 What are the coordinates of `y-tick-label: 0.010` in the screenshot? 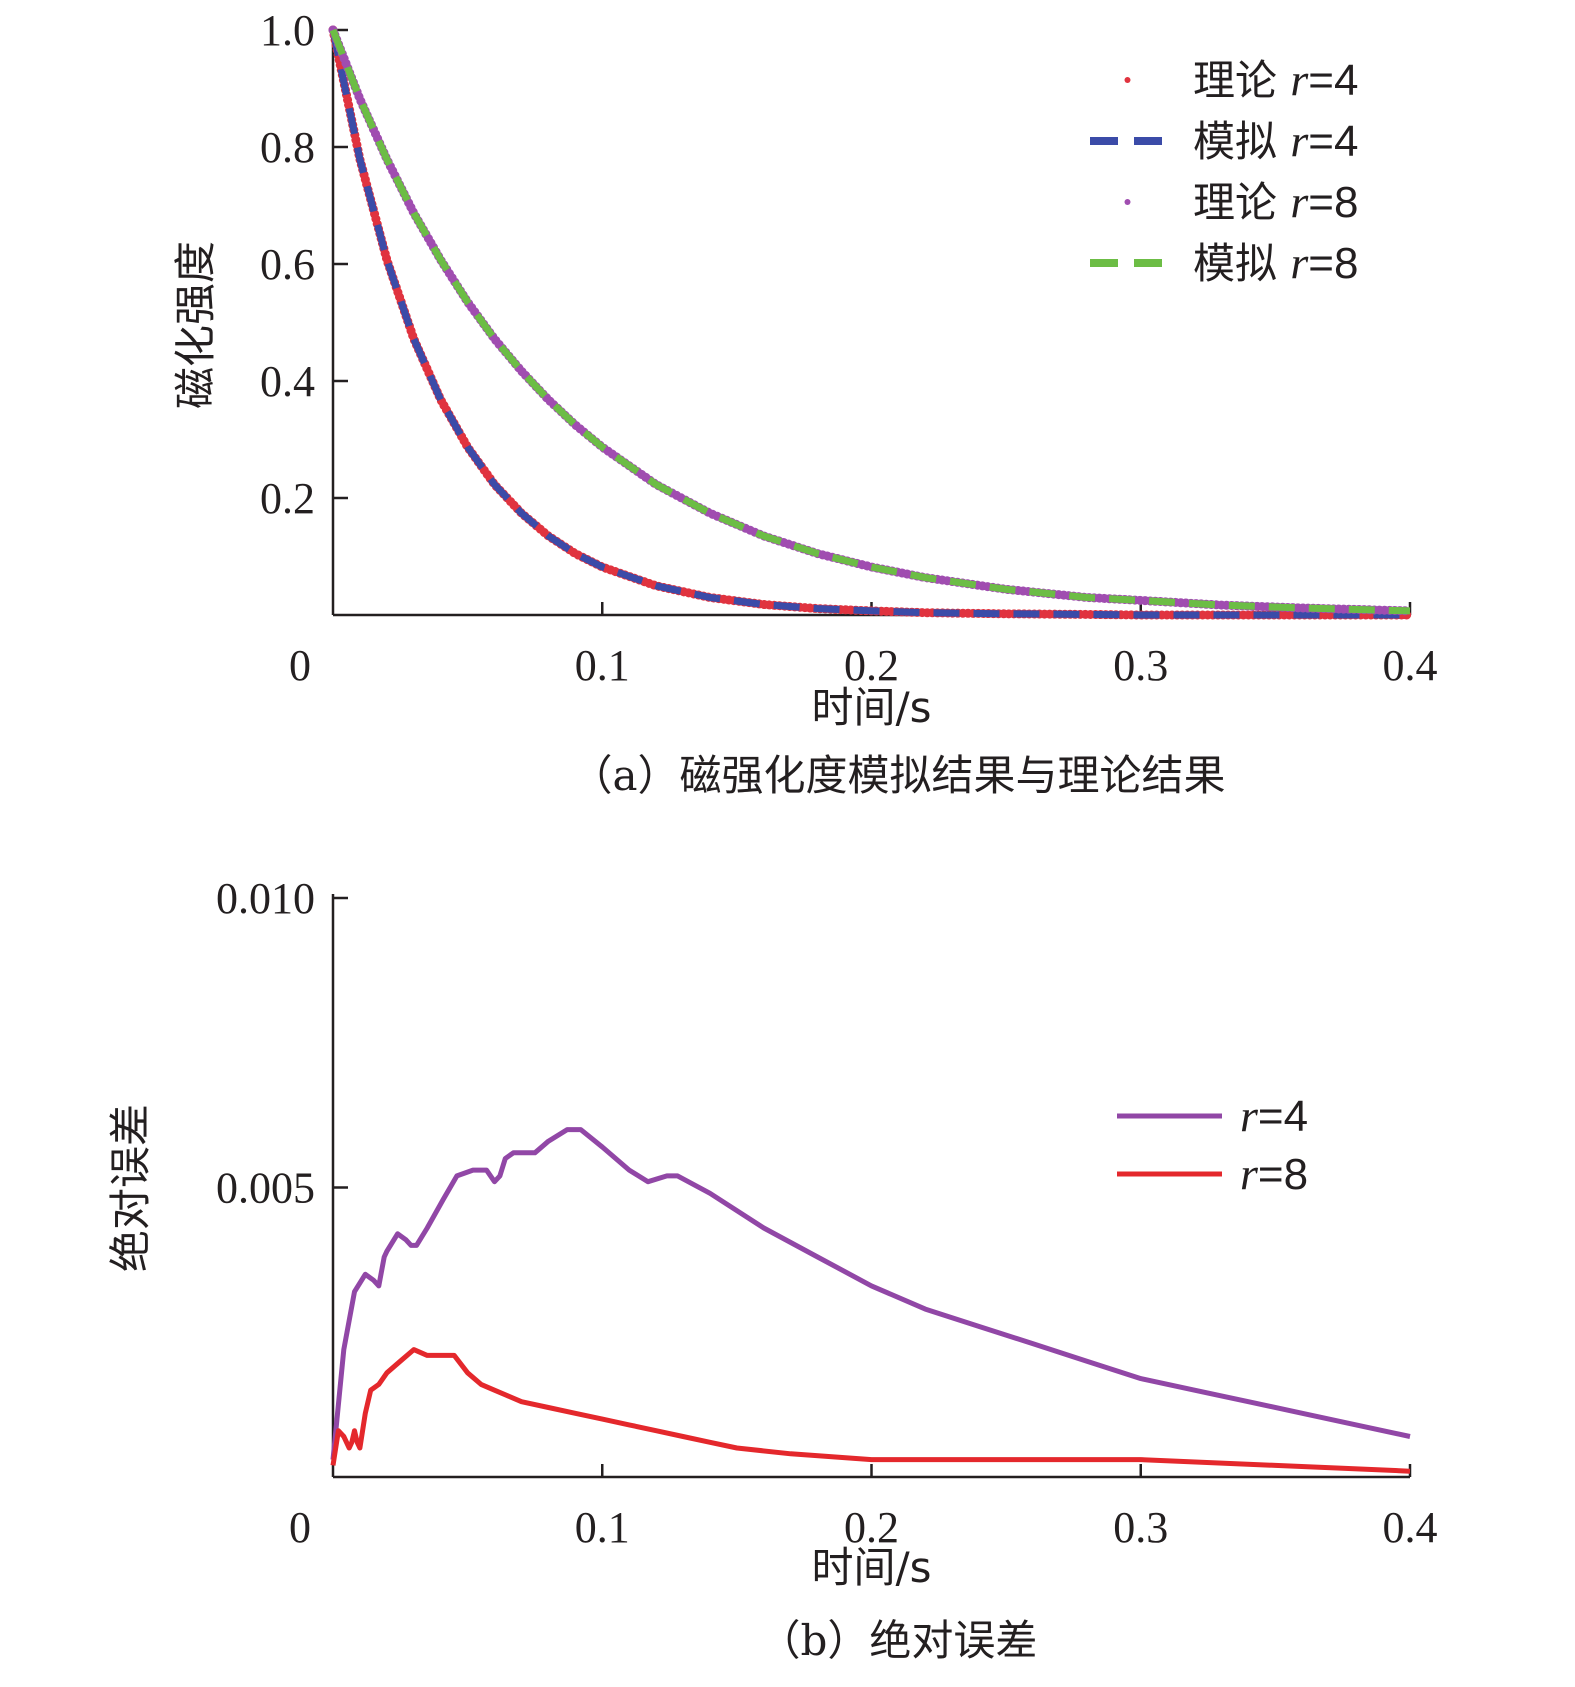 It's located at (265, 898).